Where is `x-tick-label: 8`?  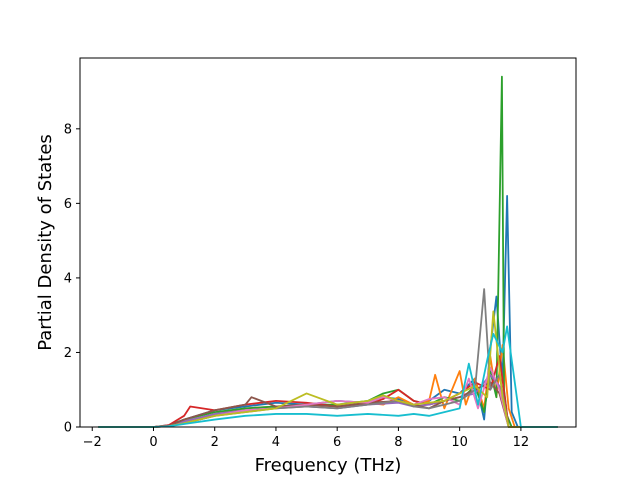
x-tick-label: 8 is located at coordinates (398, 442).